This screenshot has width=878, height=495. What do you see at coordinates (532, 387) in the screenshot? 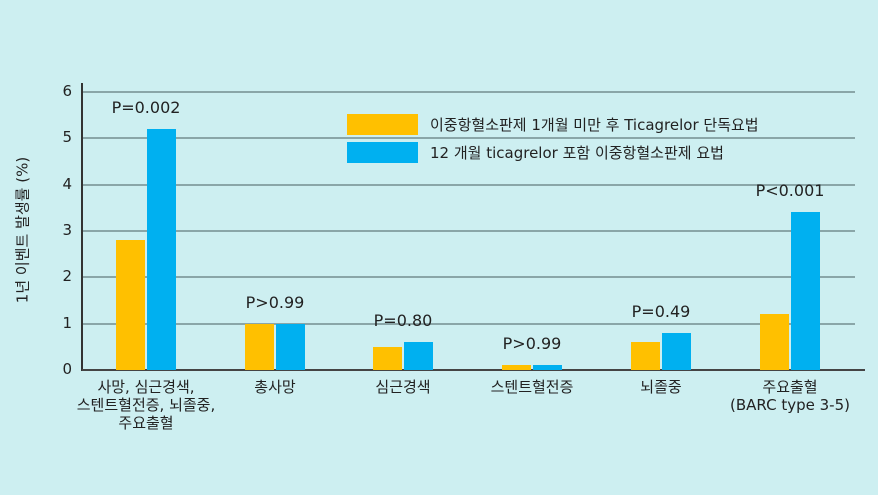
I see `x-category-label: 스텐트혈전증` at bounding box center [532, 387].